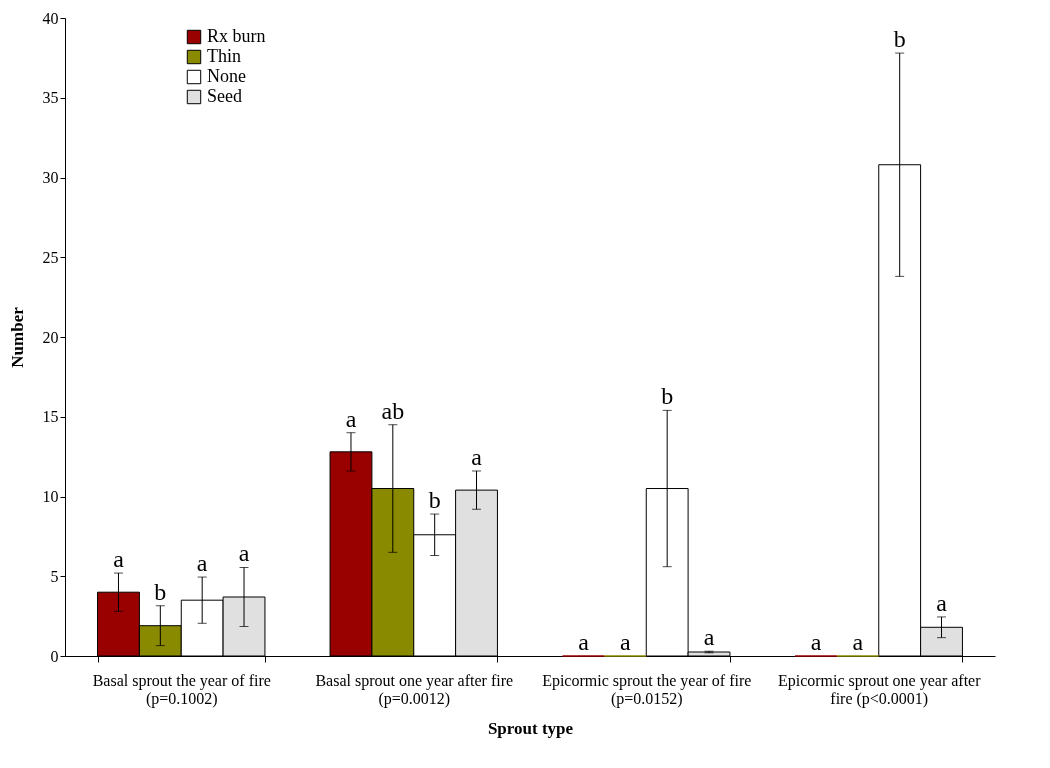 Image resolution: width=1050 pixels, height=768 pixels. Describe the element at coordinates (54, 656) in the screenshot. I see `y-tick-label: 0` at that location.